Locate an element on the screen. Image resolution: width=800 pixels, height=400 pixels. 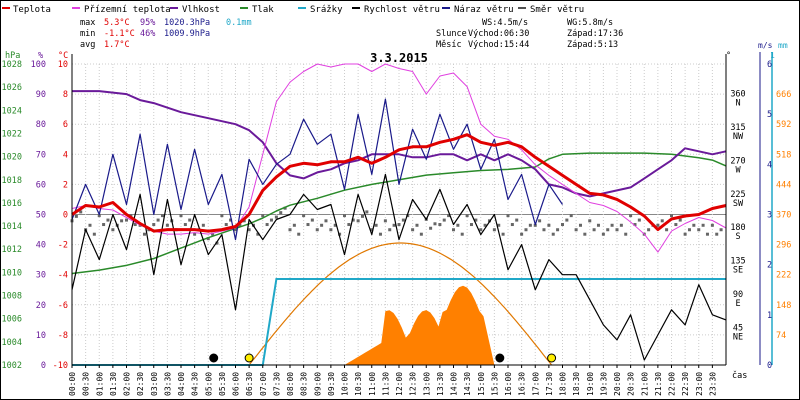
tick-label-time: 05:30 is located at coordinates (222, 384).